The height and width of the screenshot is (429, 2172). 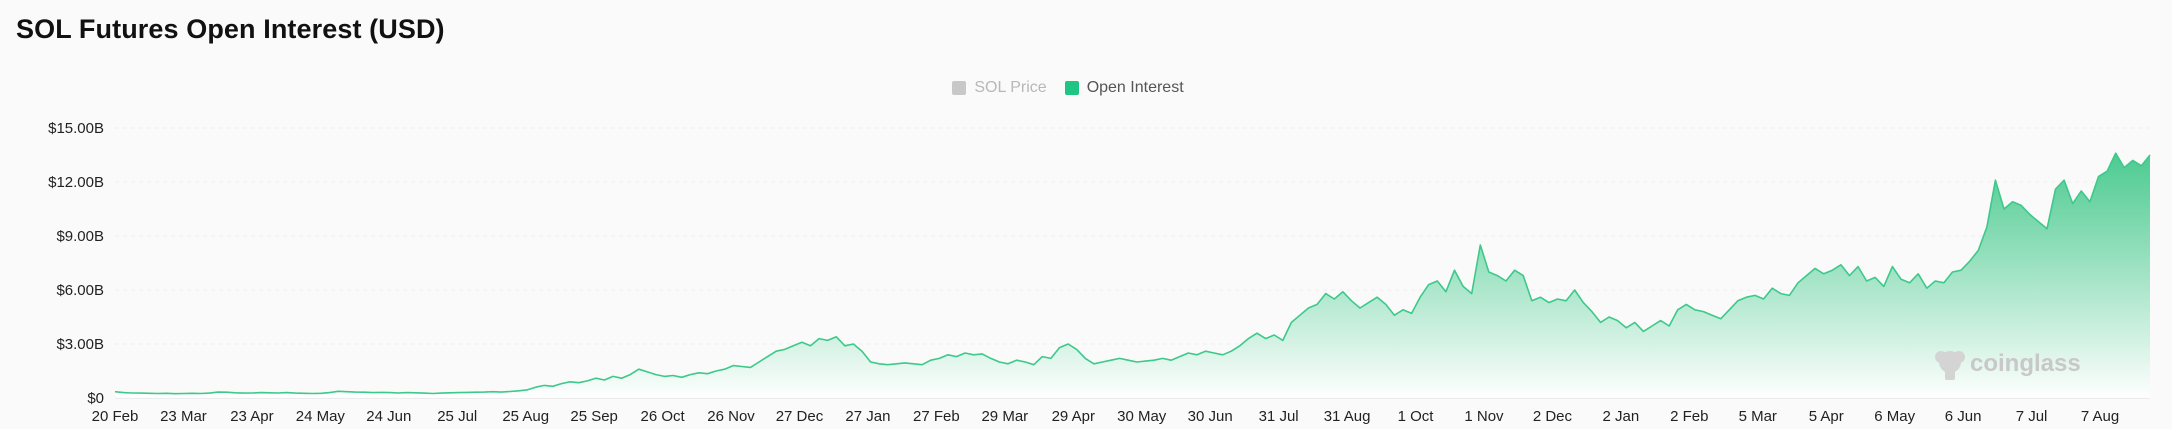 I want to click on watermark-text: coinglass, so click(x=2025, y=363).